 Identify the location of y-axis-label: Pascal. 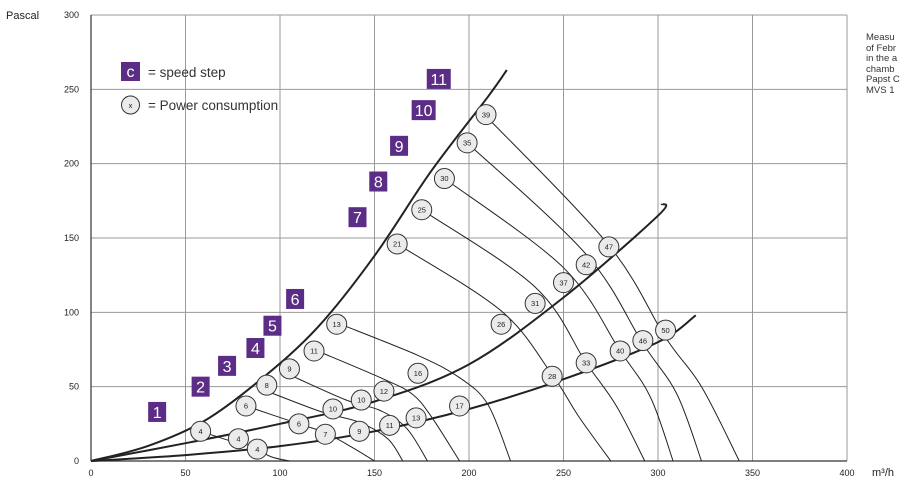
(22, 16).